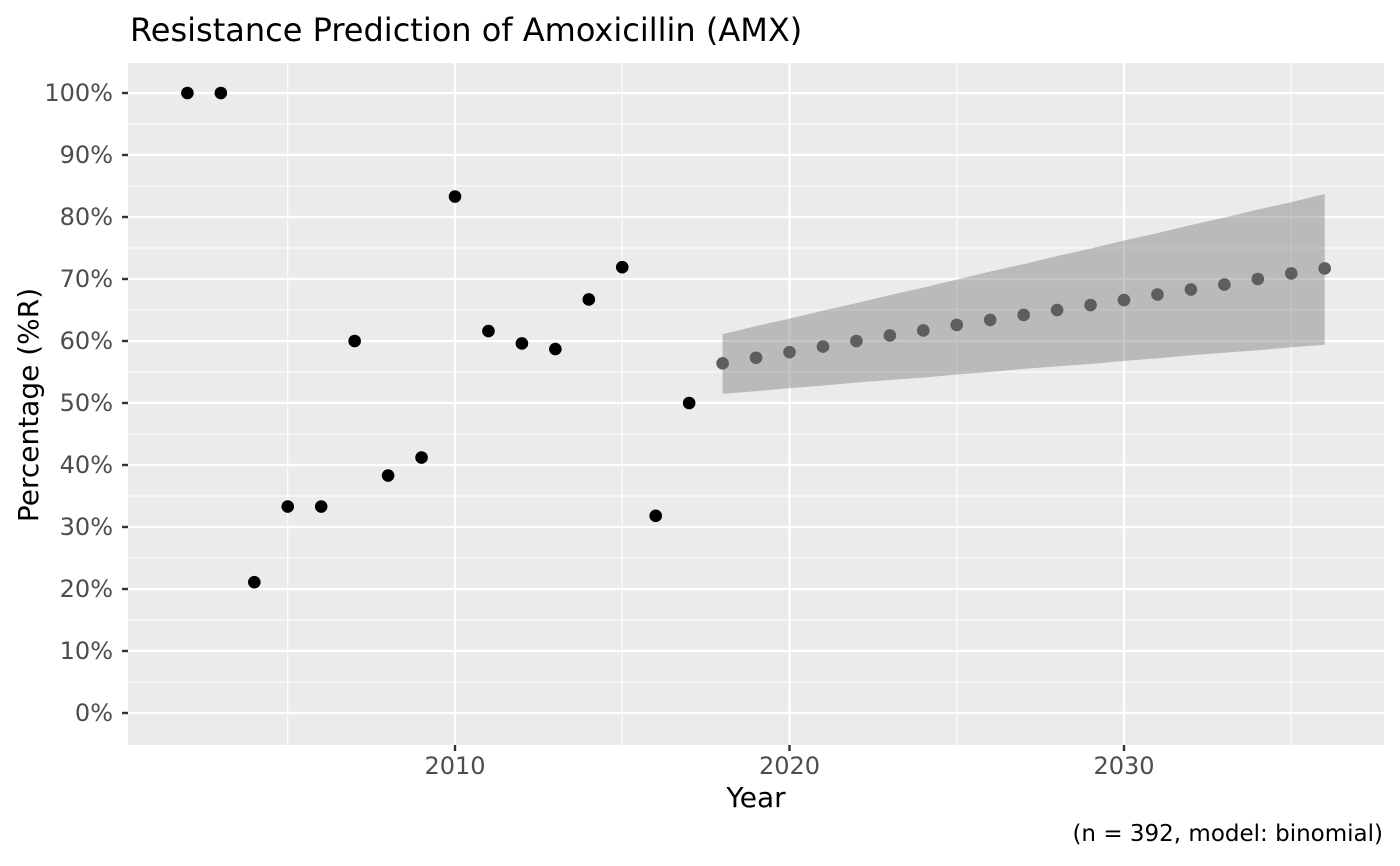 Image resolution: width=1400 pixels, height=866 pixels. Describe the element at coordinates (1124, 766) in the screenshot. I see `x-tick-label: 2030` at that location.